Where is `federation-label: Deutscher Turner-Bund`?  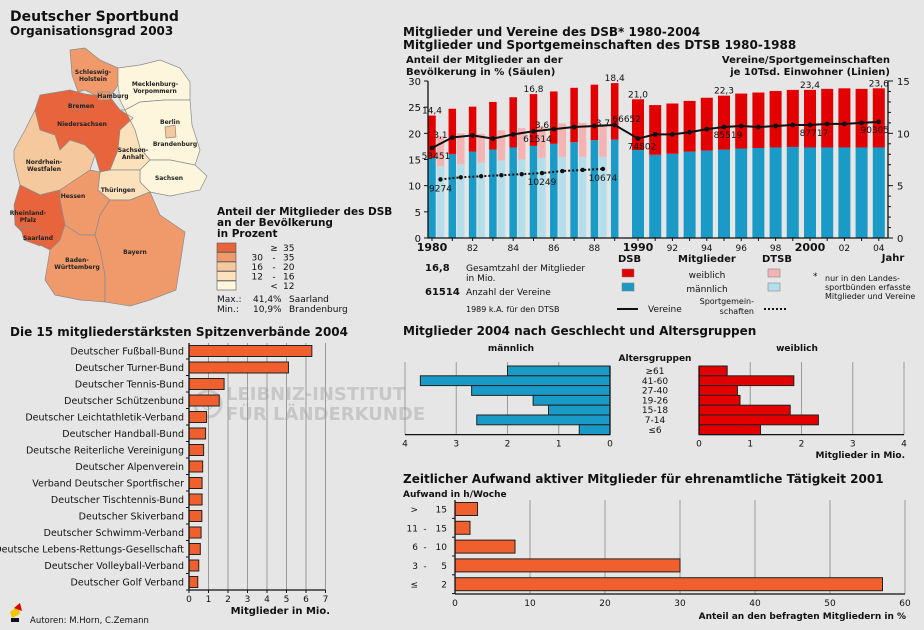
federation-label: Deutscher Turner-Bund is located at coordinates (129, 368).